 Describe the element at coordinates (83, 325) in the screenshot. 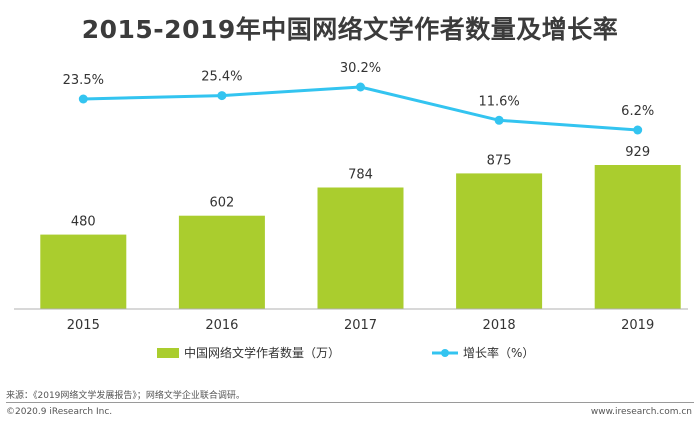

I see `x-tick-2015: 2015` at that location.